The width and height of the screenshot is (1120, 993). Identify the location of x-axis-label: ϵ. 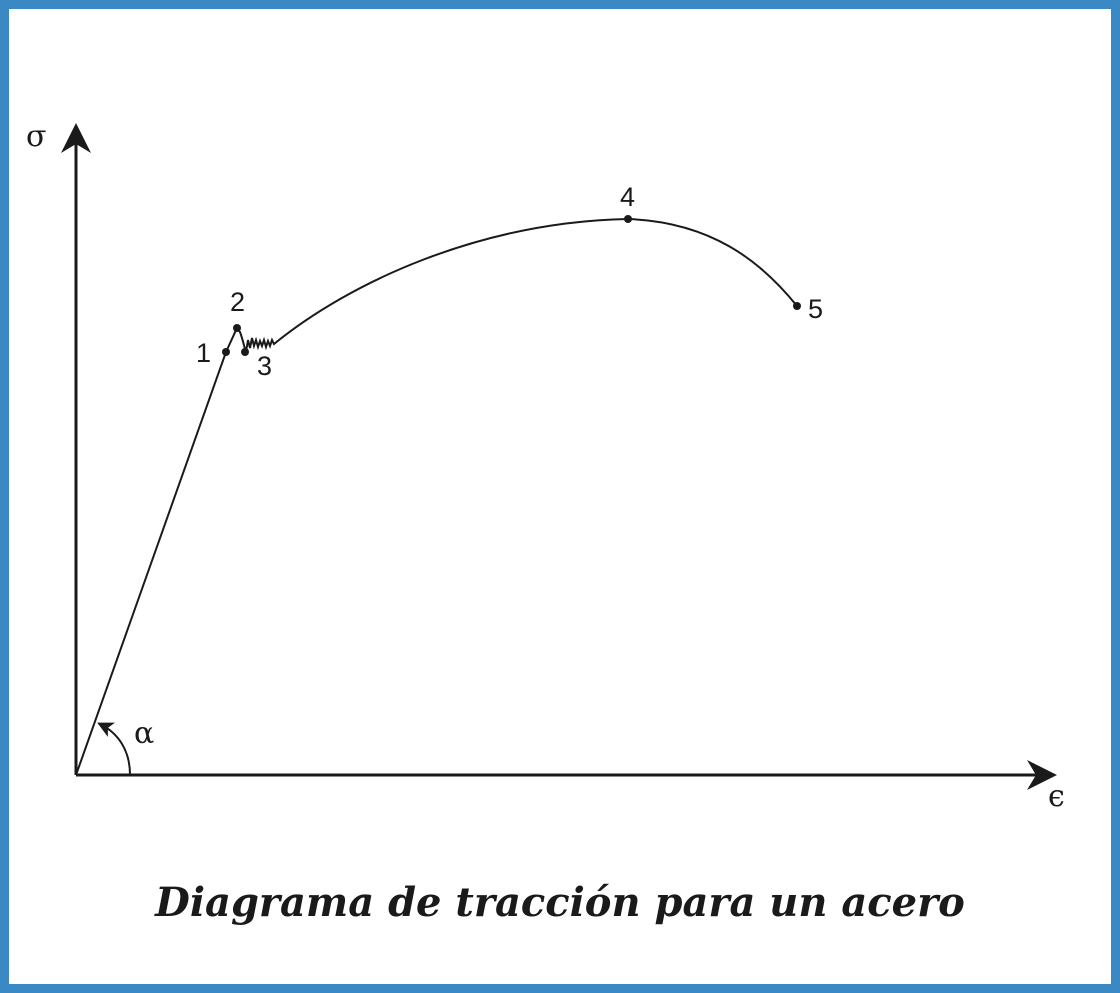
(1056, 796).